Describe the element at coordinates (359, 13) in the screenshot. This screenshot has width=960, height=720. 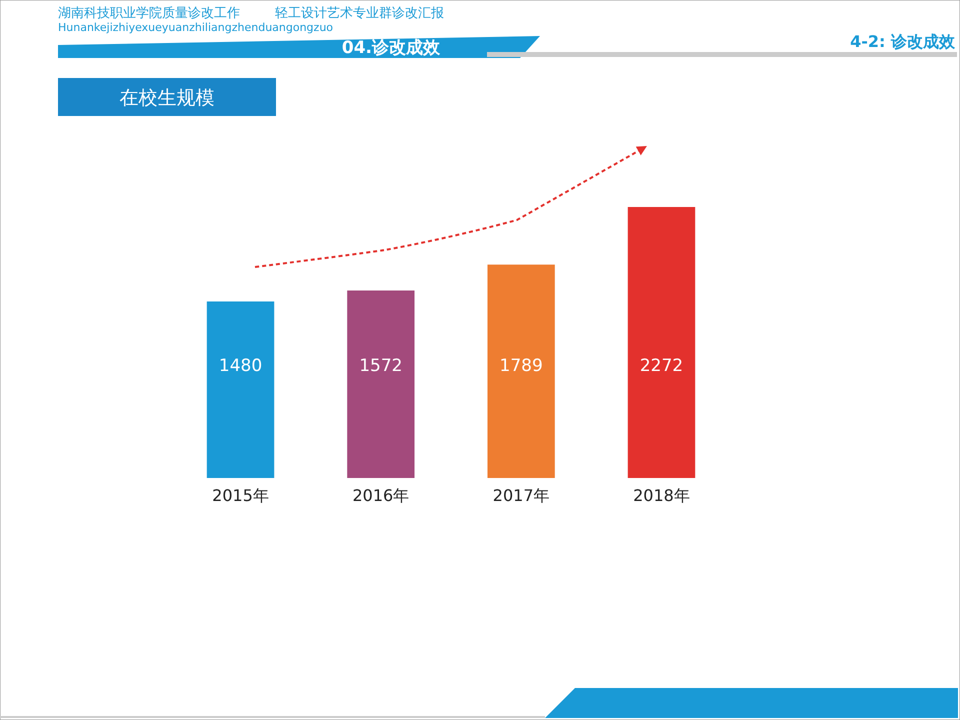
I see `text: 轻工设计艺术专业群诊改汇报` at that location.